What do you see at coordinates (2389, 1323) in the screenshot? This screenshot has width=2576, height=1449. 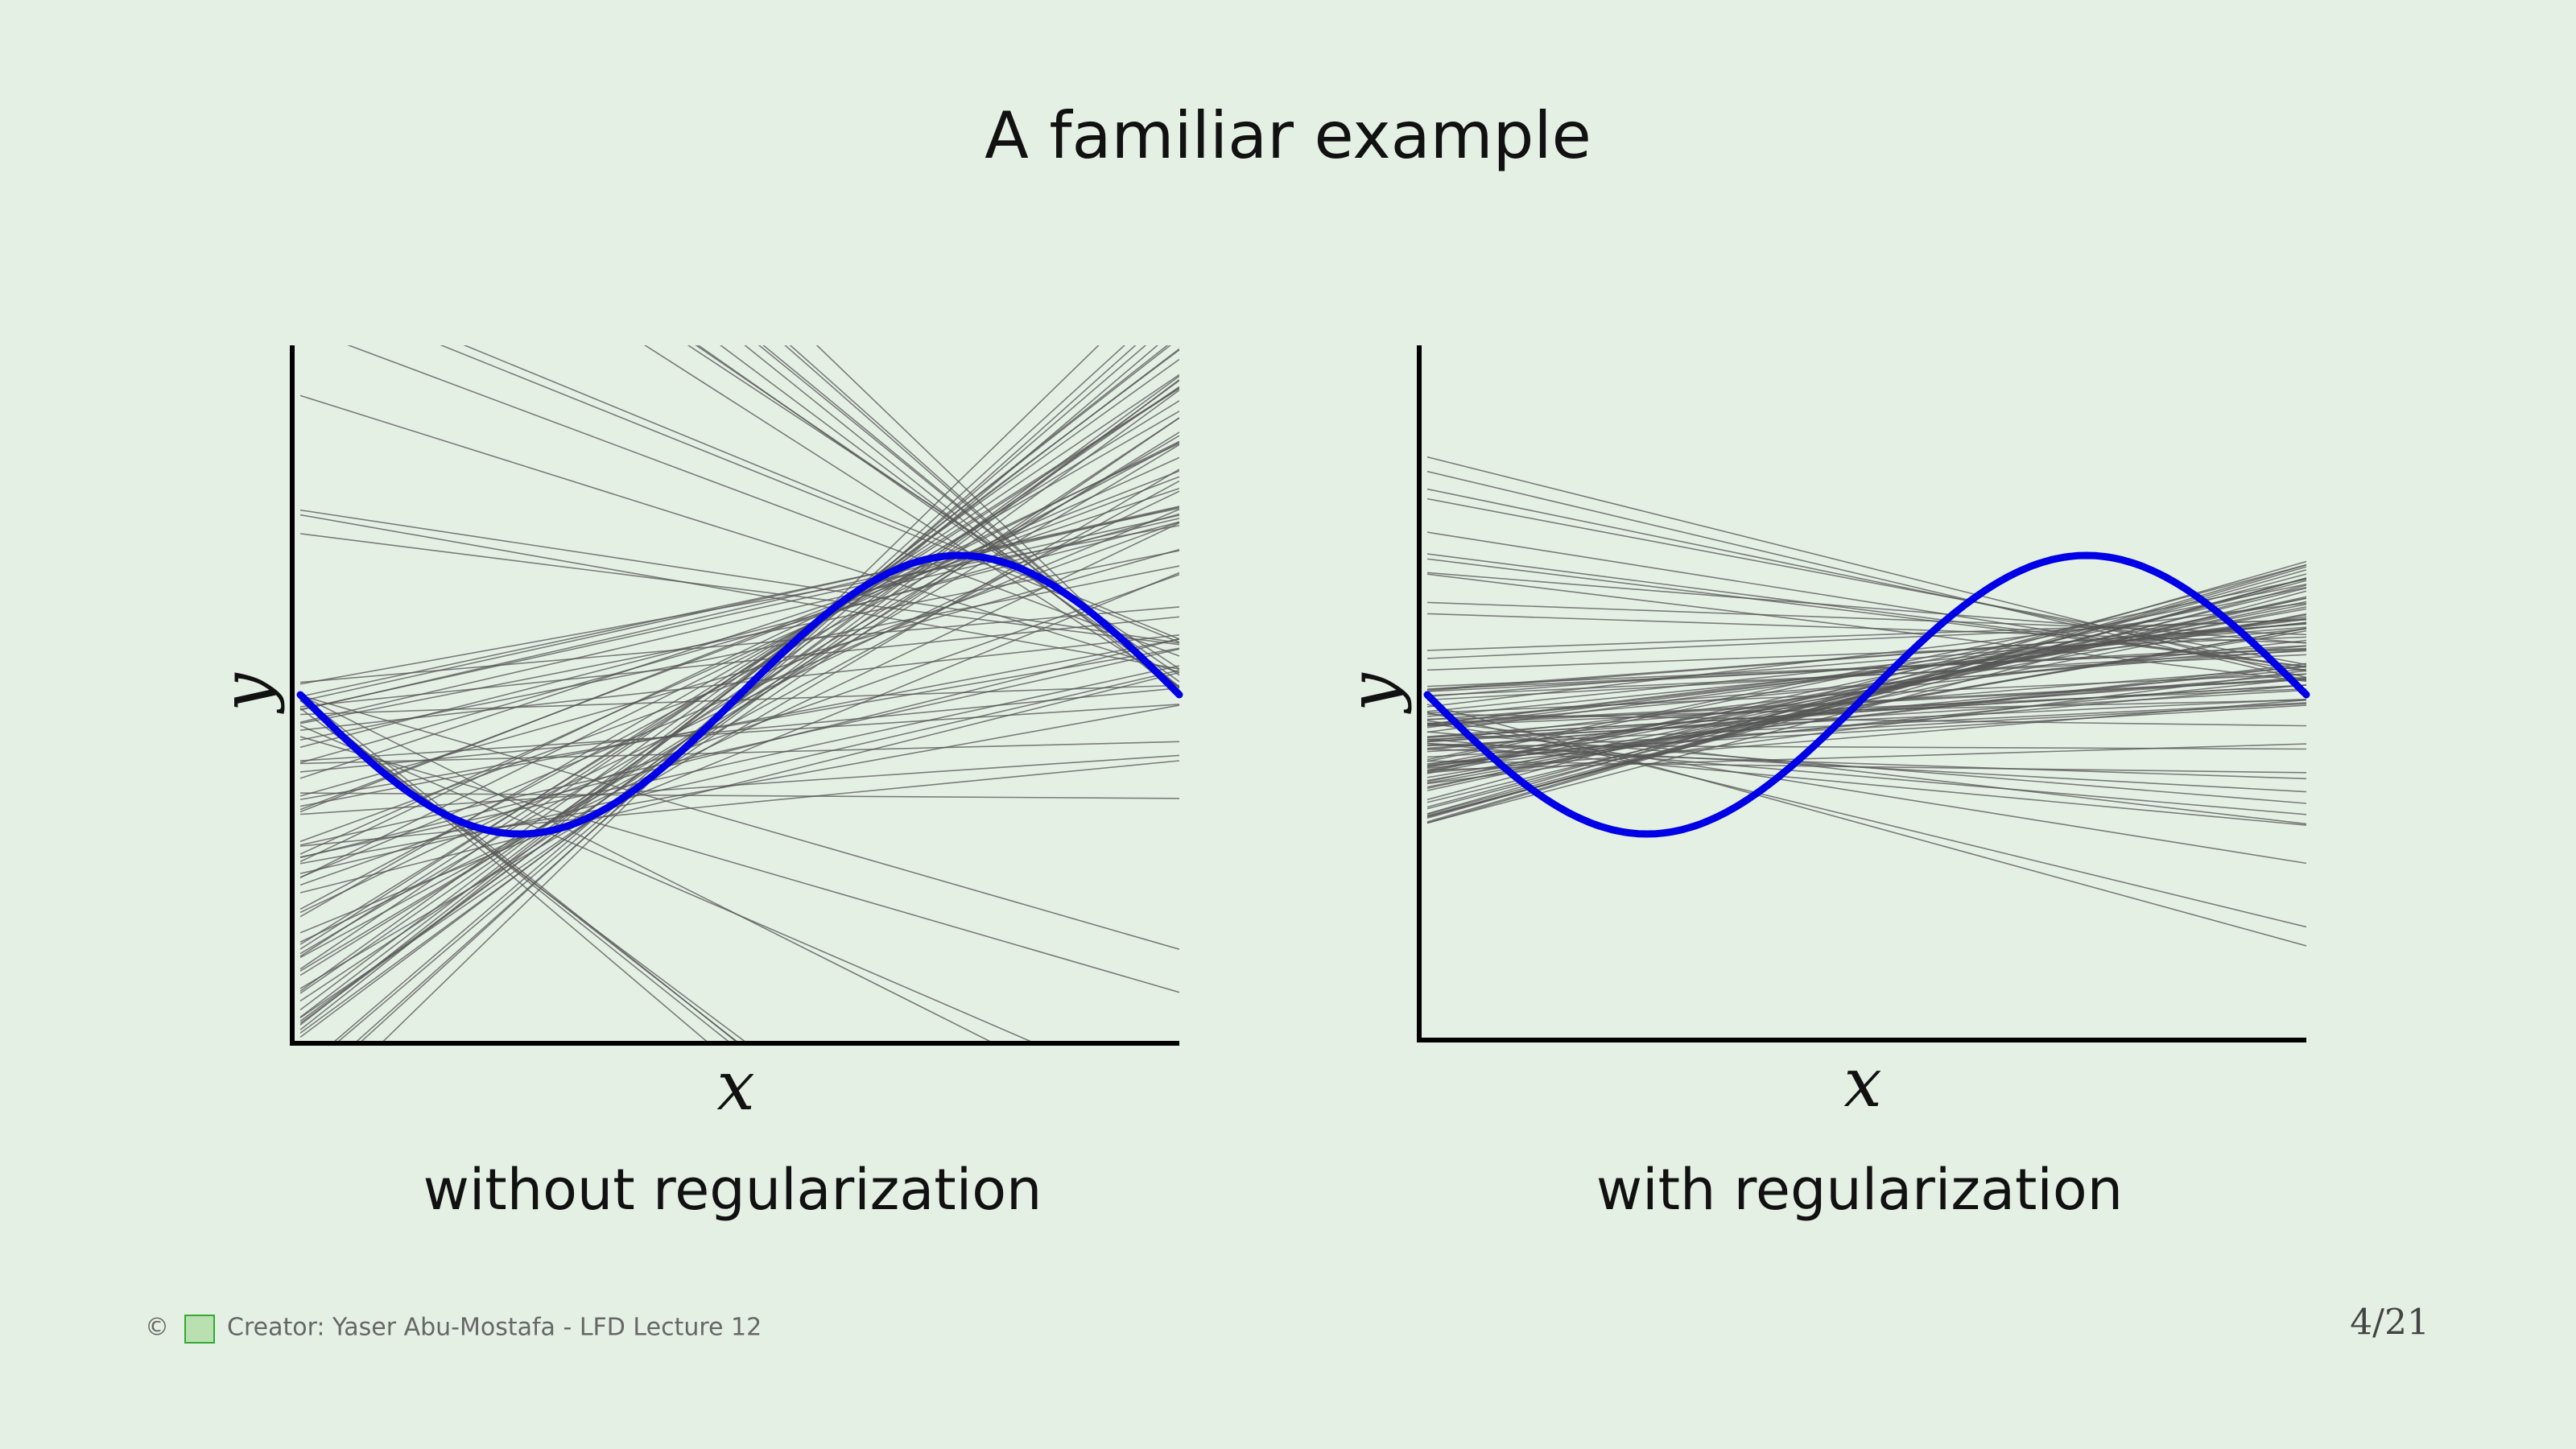 I see `page-number: 4/21` at bounding box center [2389, 1323].